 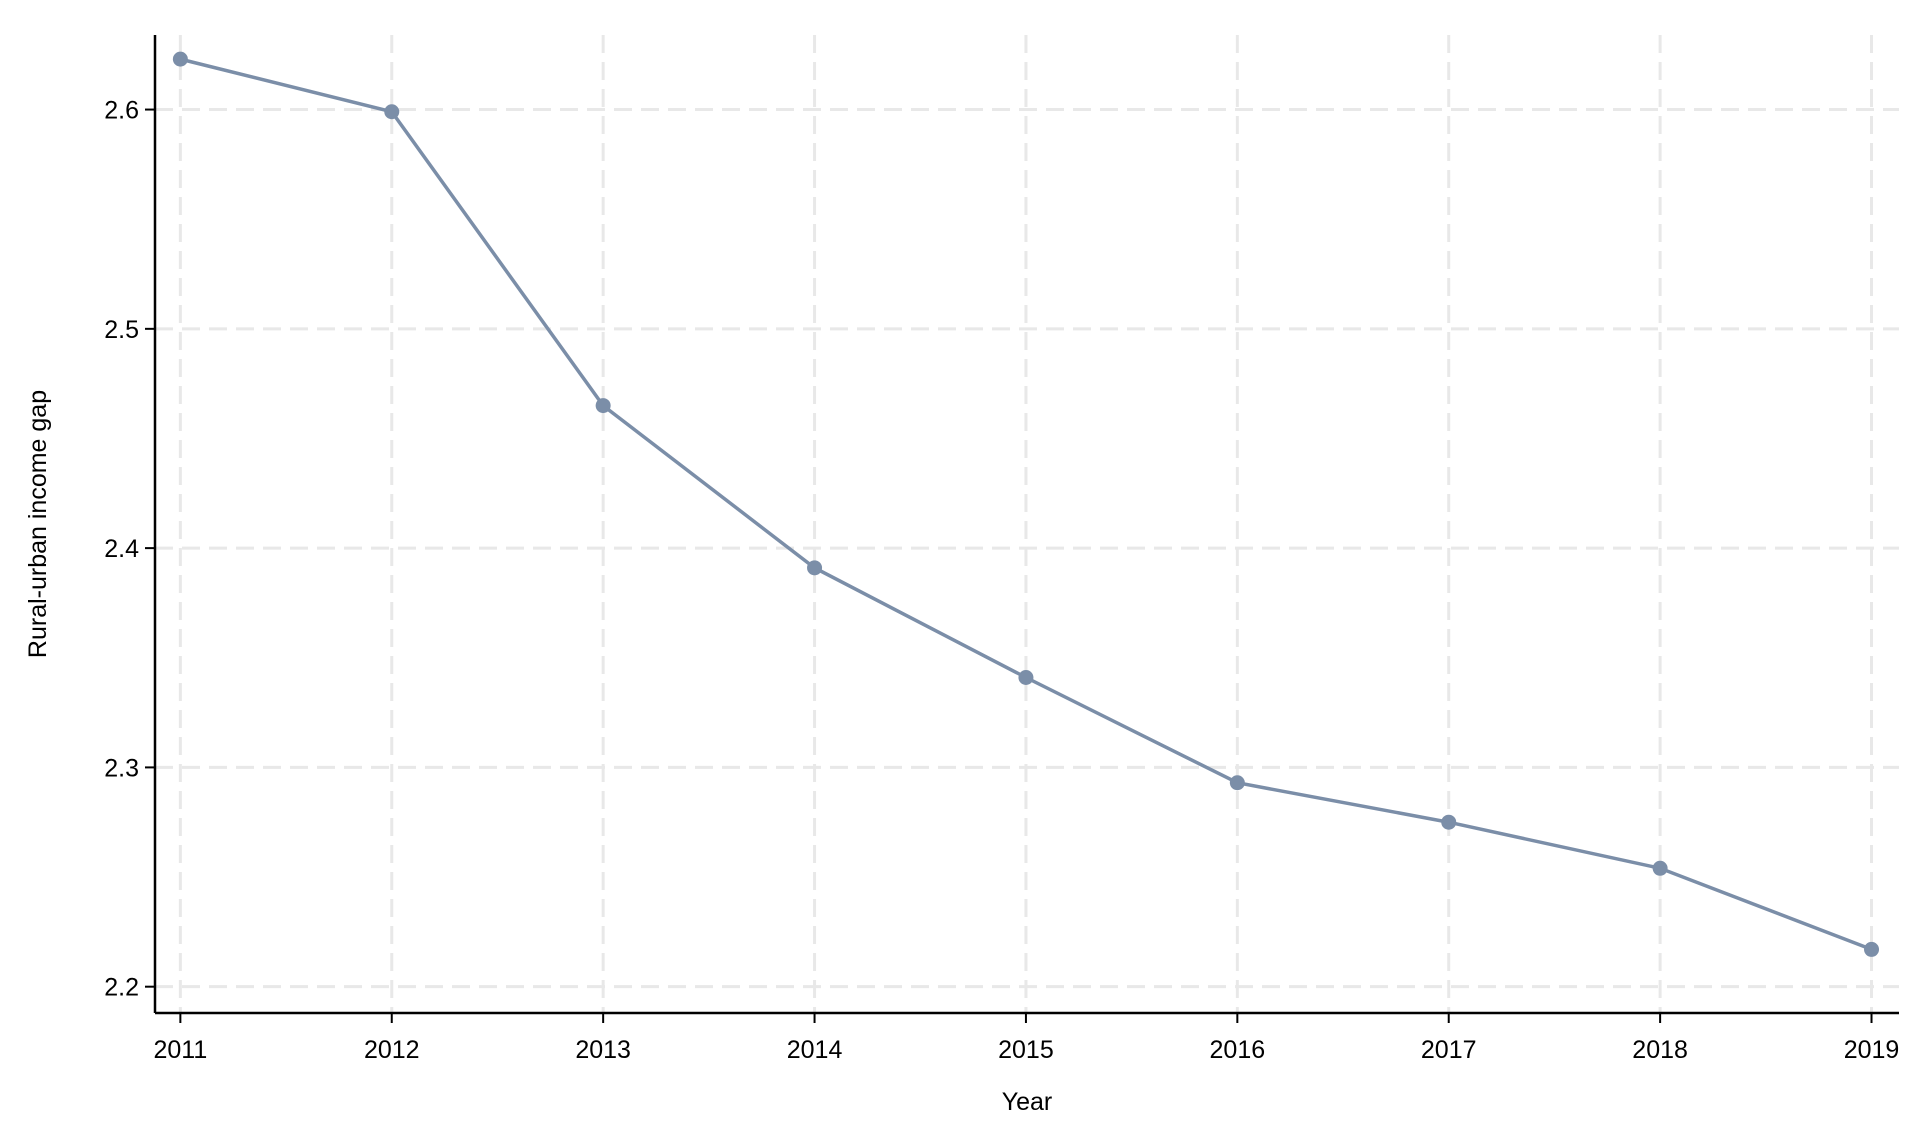 I want to click on y-axis-label: Rural-urban income gap, so click(x=38, y=524).